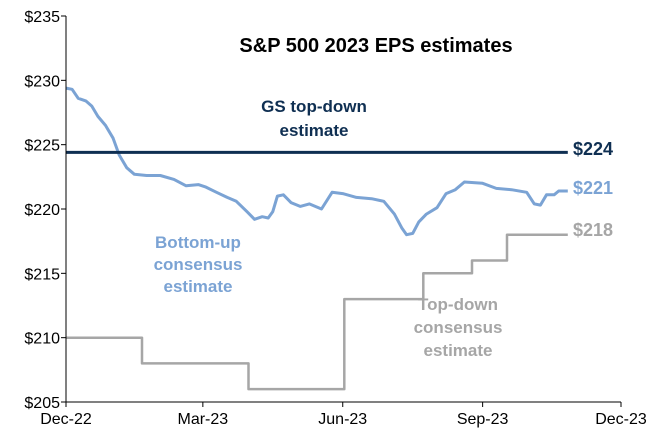  I want to click on gs-top-down-end-value: $224, so click(593, 149).